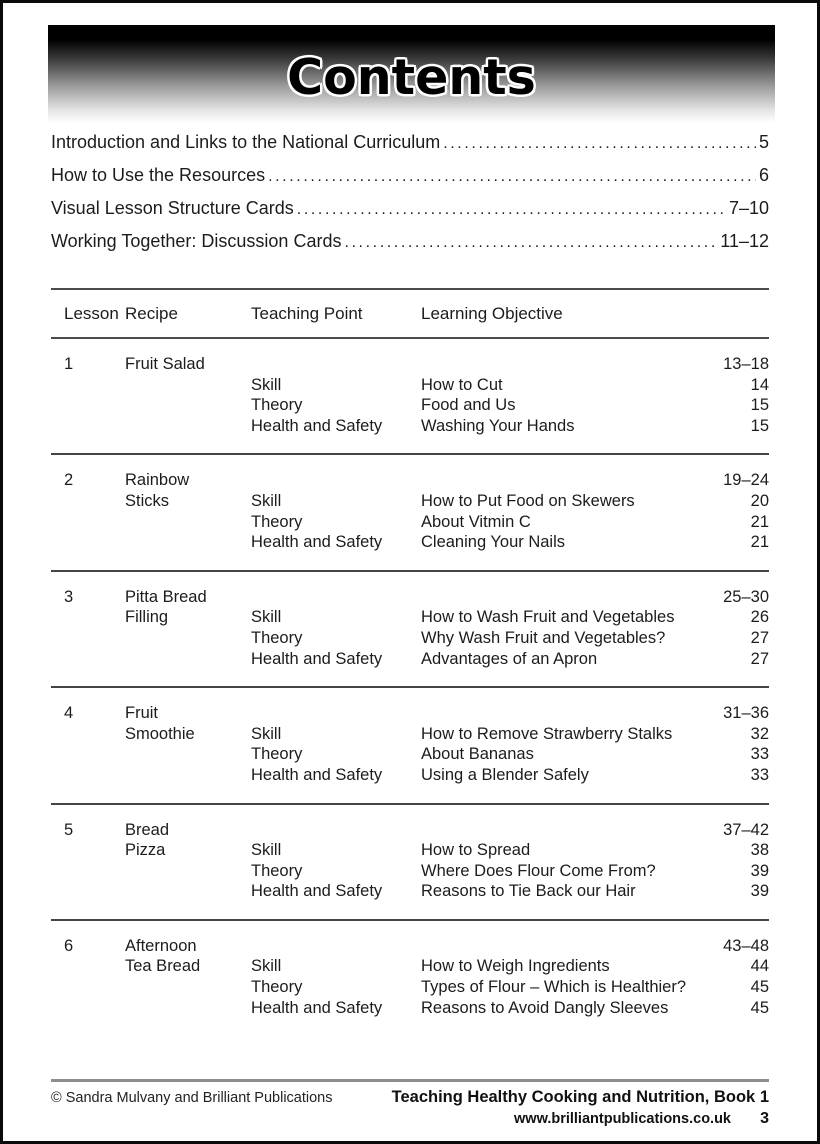 The height and width of the screenshot is (1144, 820). What do you see at coordinates (759, 500) in the screenshot?
I see `page-number: 20` at bounding box center [759, 500].